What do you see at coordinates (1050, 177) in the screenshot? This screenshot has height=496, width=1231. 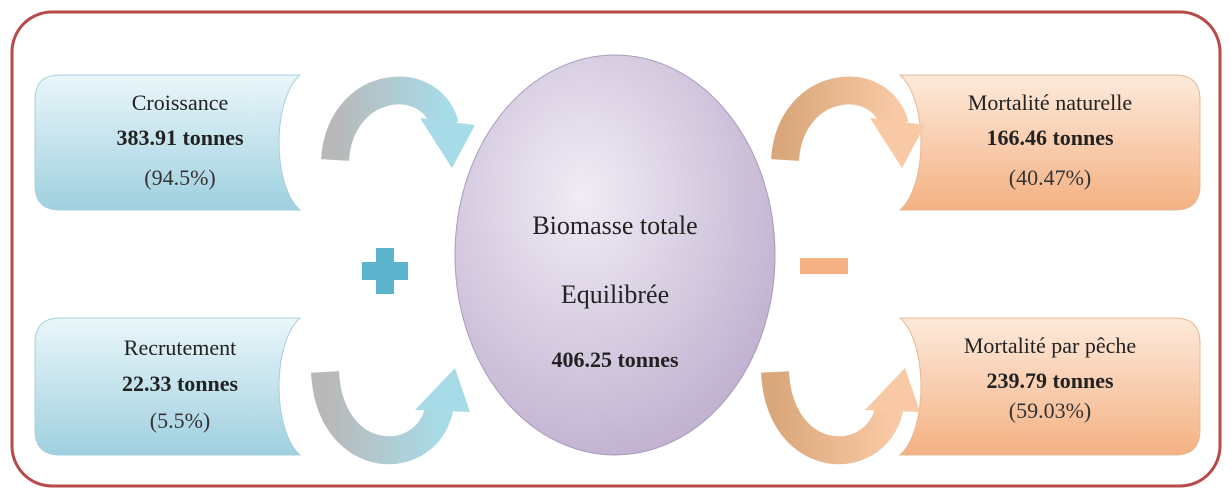 I see `share: (40.47%)` at bounding box center [1050, 177].